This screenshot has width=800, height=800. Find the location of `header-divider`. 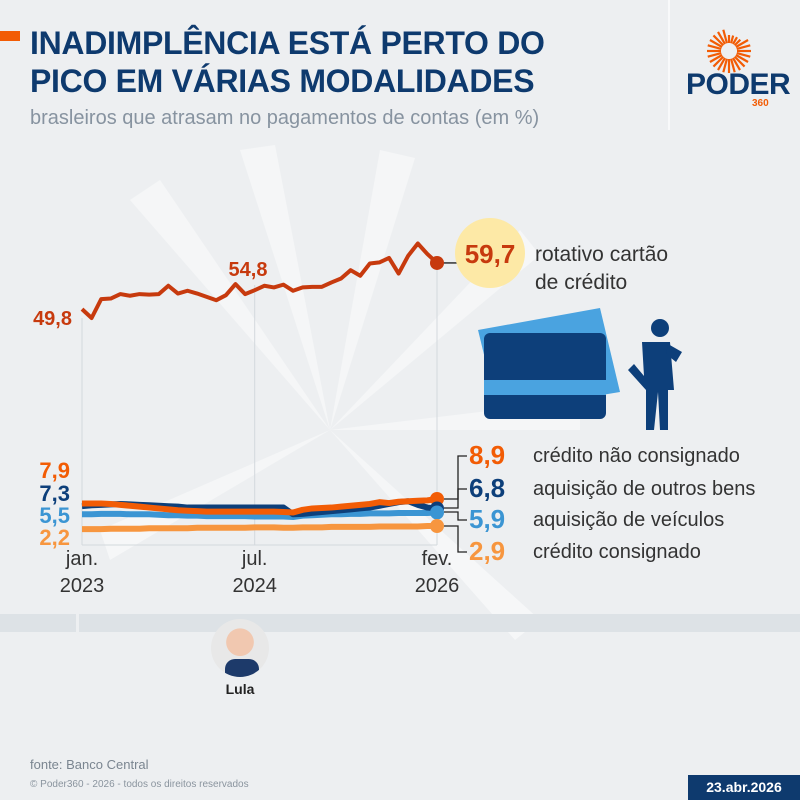

header-divider is located at coordinates (669, 65).